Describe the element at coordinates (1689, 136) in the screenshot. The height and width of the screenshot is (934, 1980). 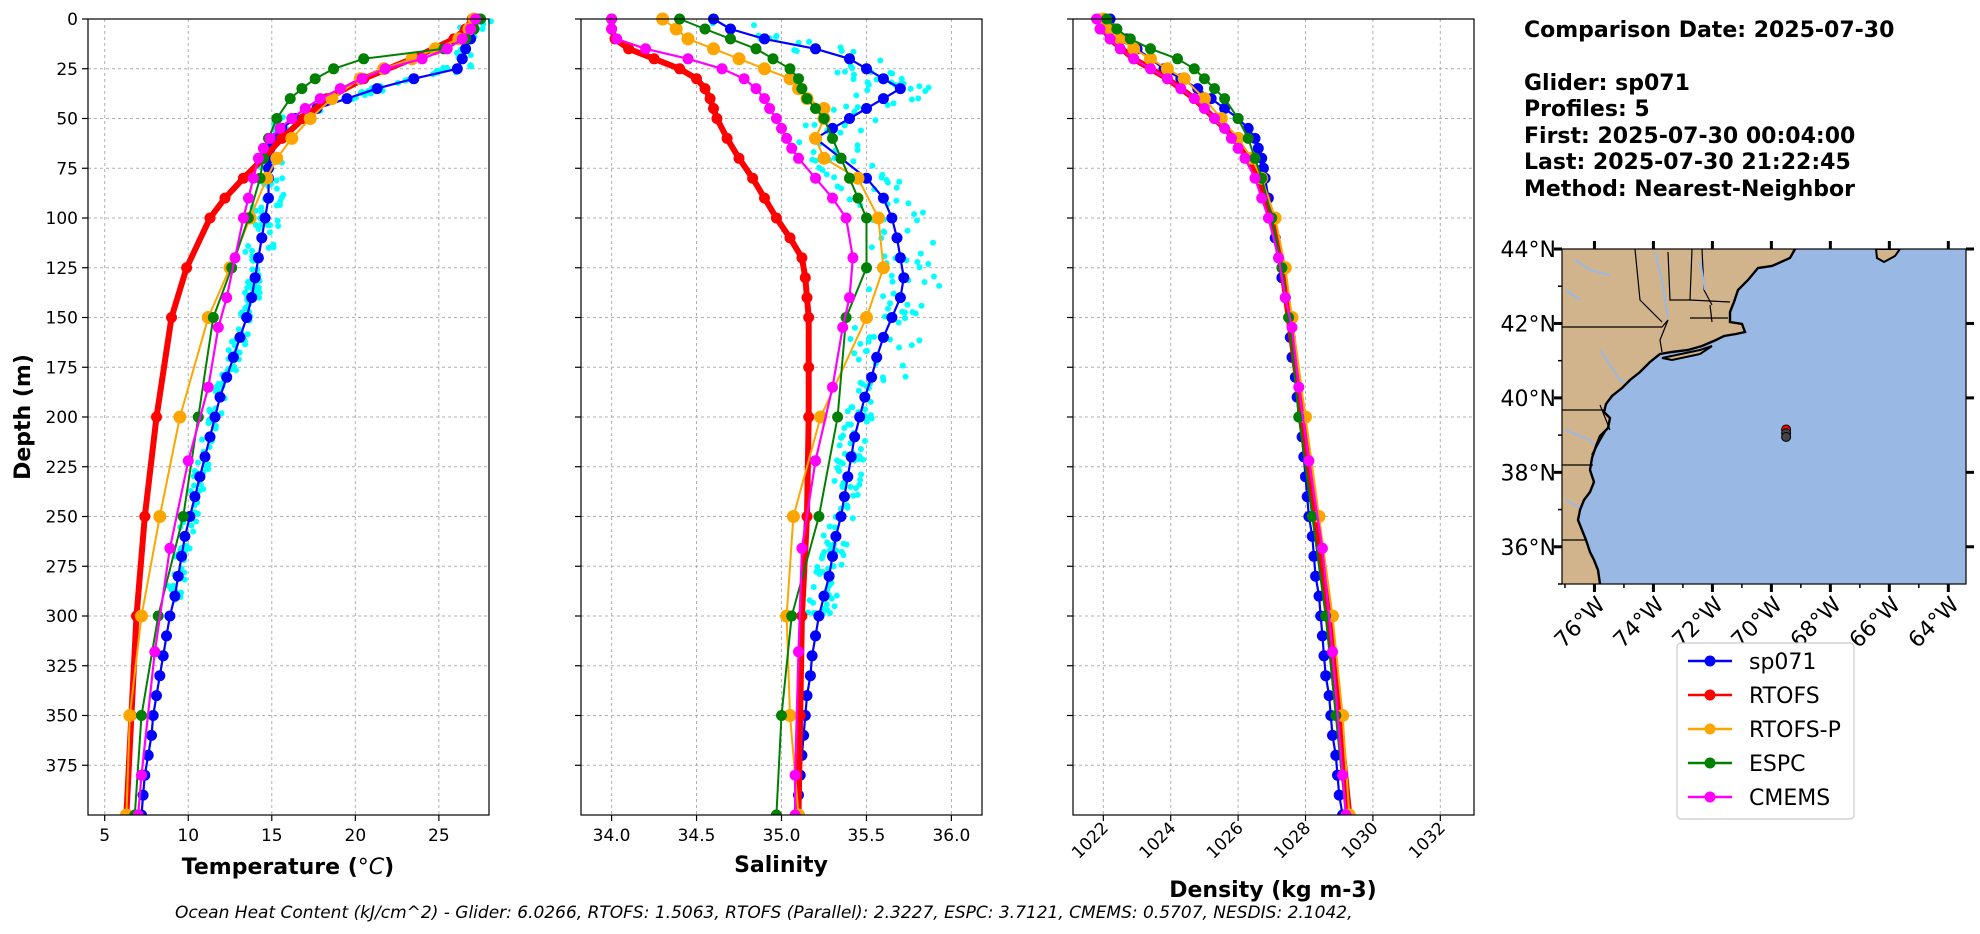
I see `first-time: First: 2025-07-30 00:04:00` at that location.